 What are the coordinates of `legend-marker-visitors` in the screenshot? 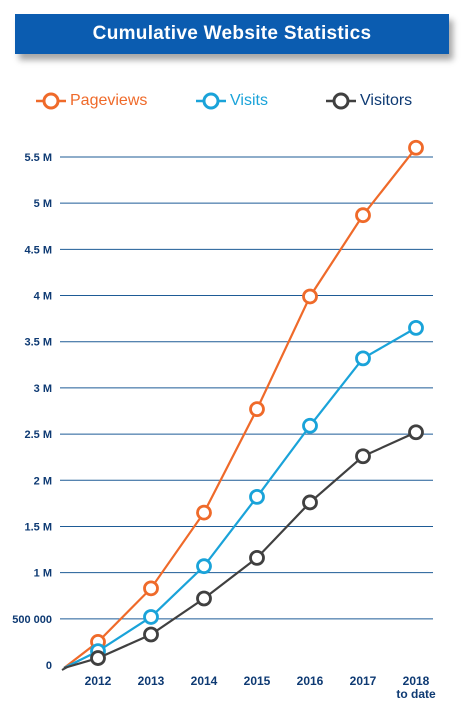 It's located at (341, 101).